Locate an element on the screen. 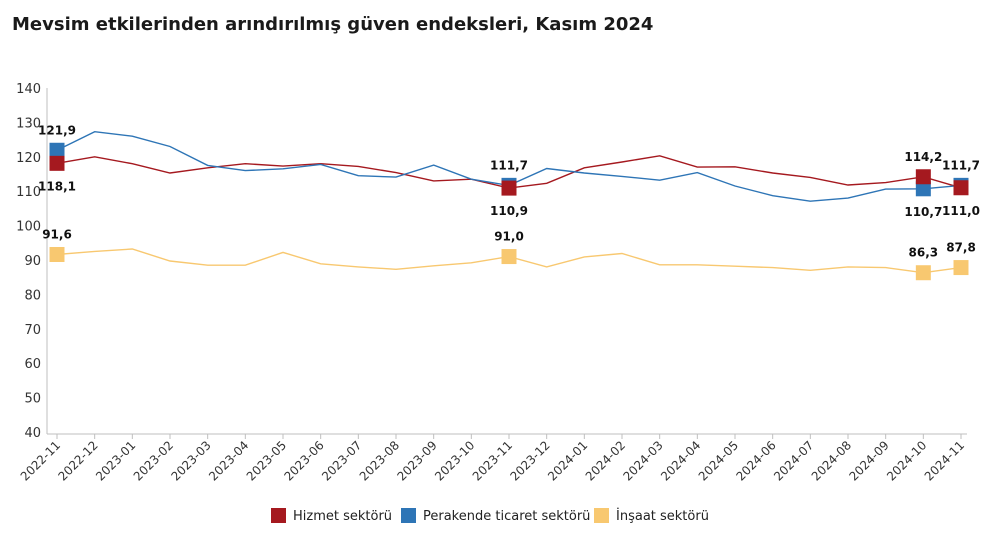 The image size is (1000, 551). data-label: 110,9 is located at coordinates (509, 211).